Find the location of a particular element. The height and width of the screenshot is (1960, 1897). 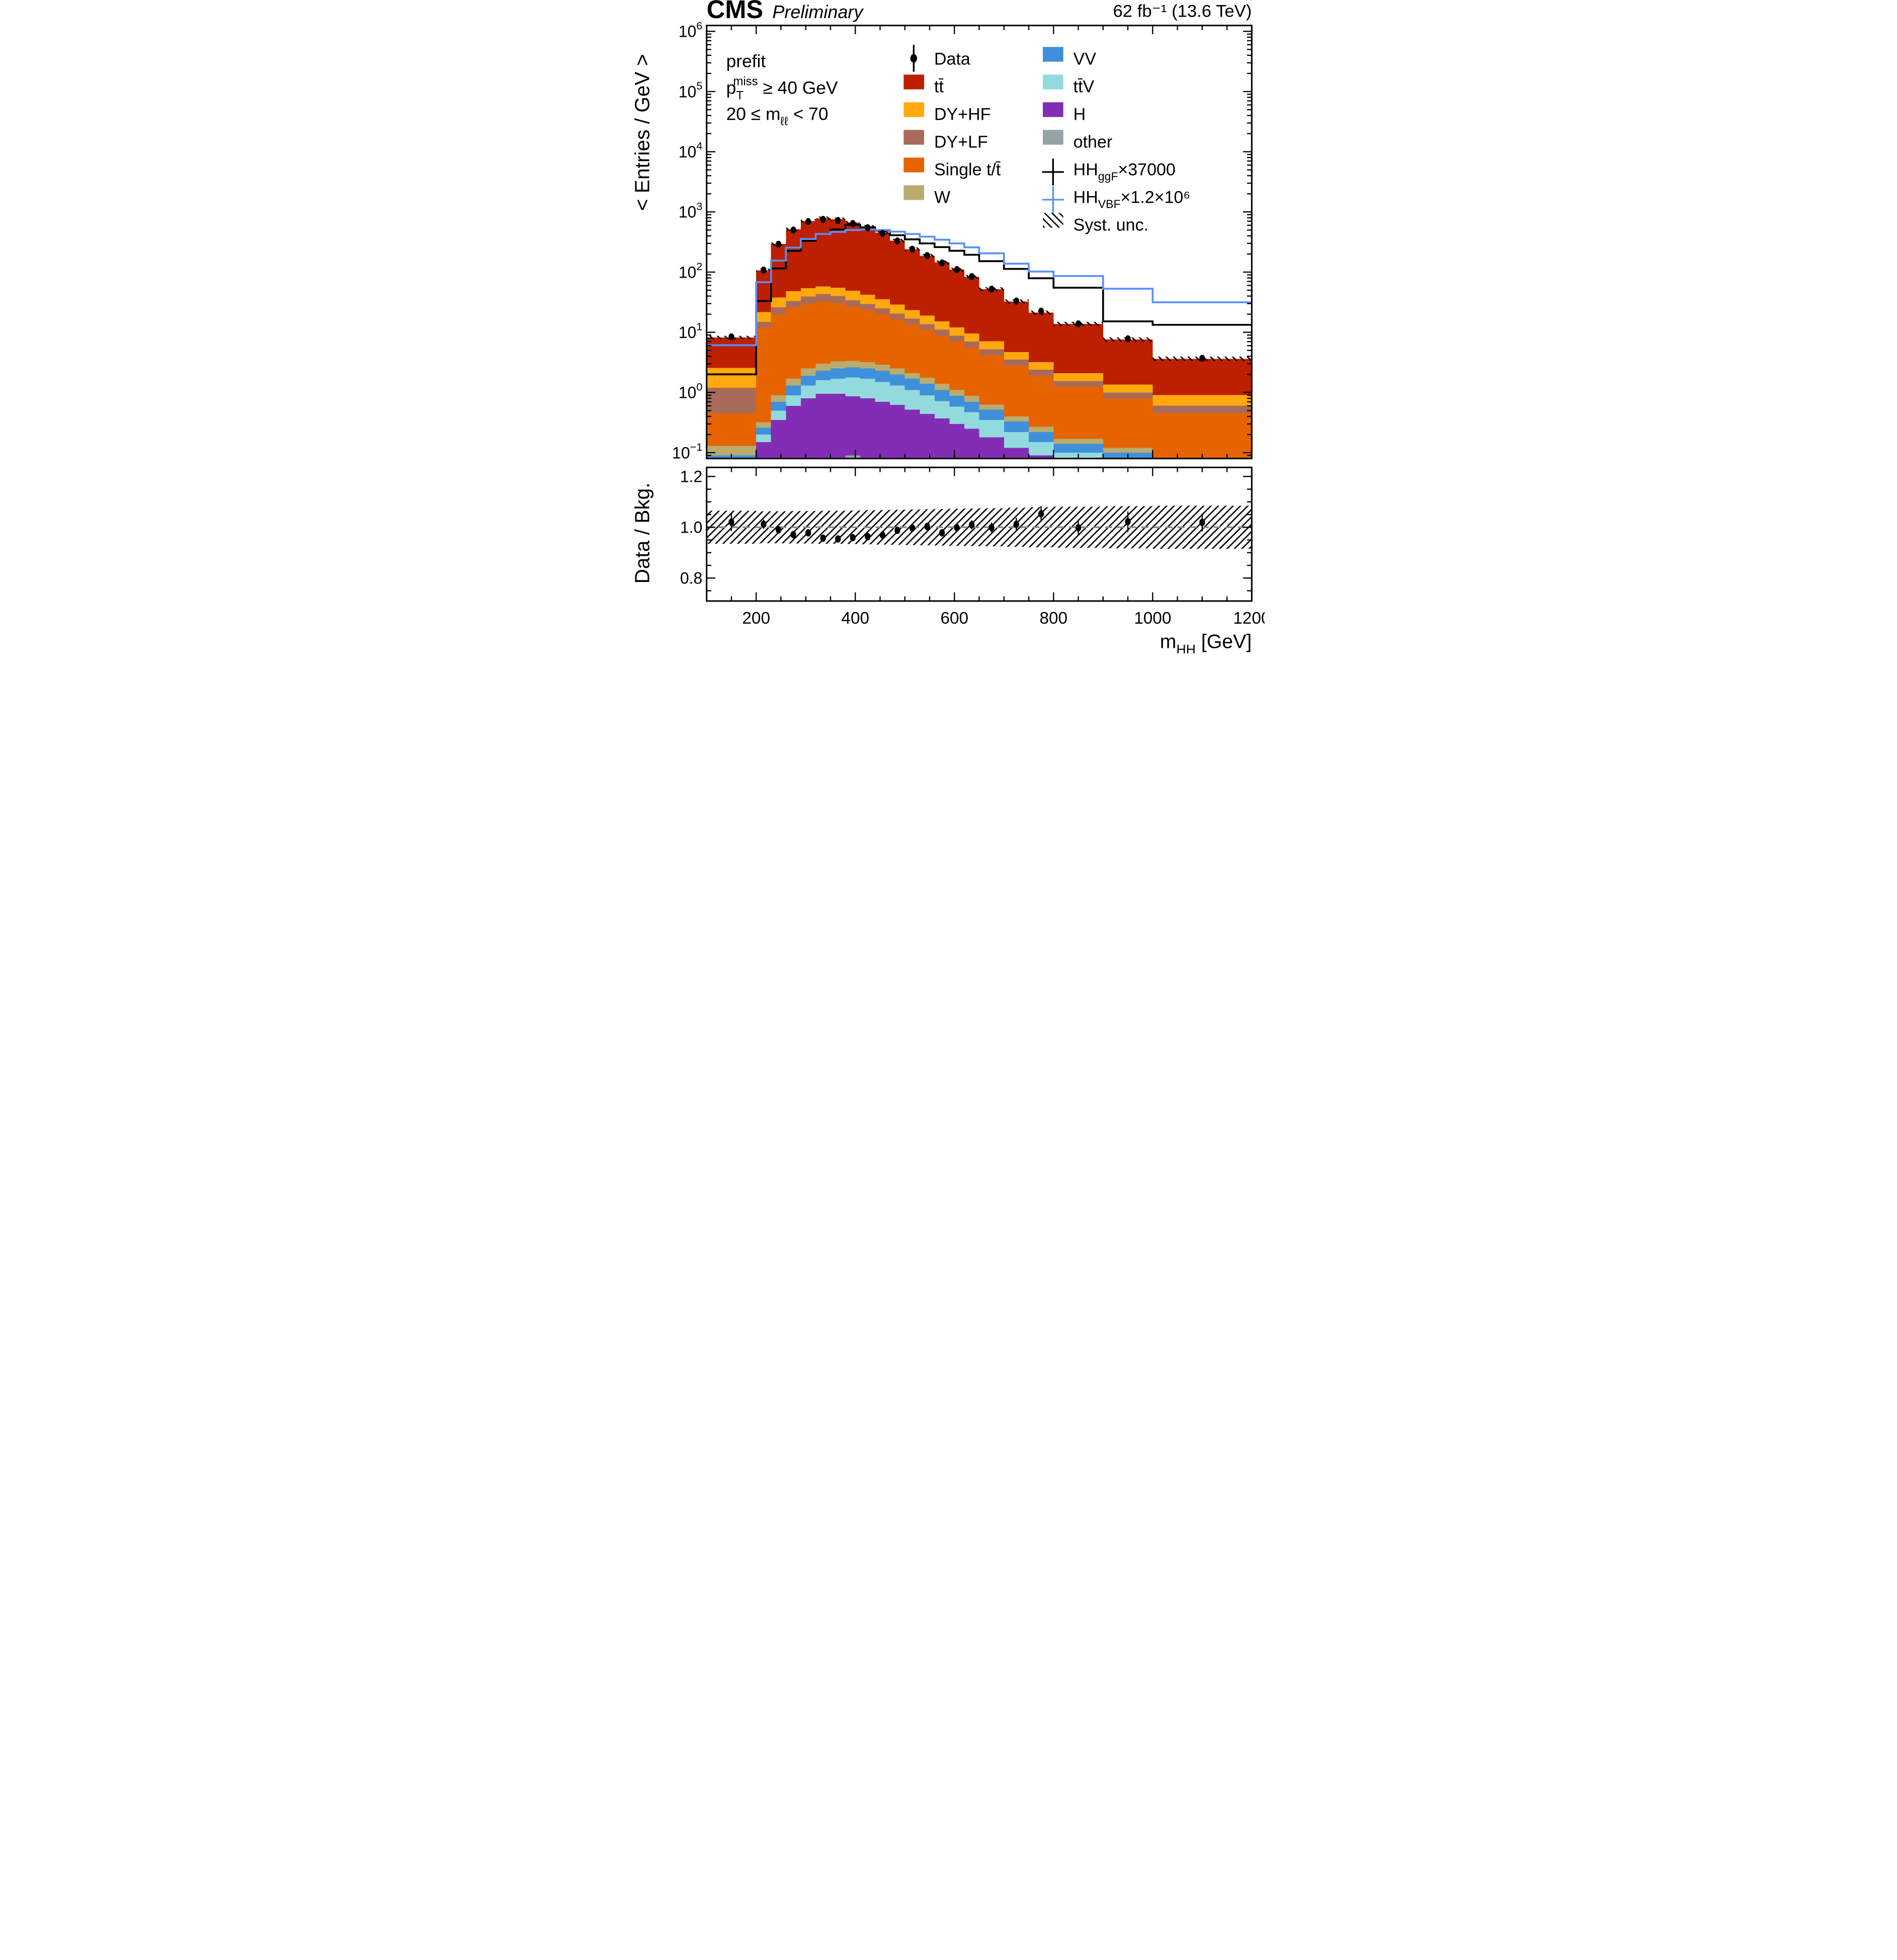

main-frame is located at coordinates (980, 242).